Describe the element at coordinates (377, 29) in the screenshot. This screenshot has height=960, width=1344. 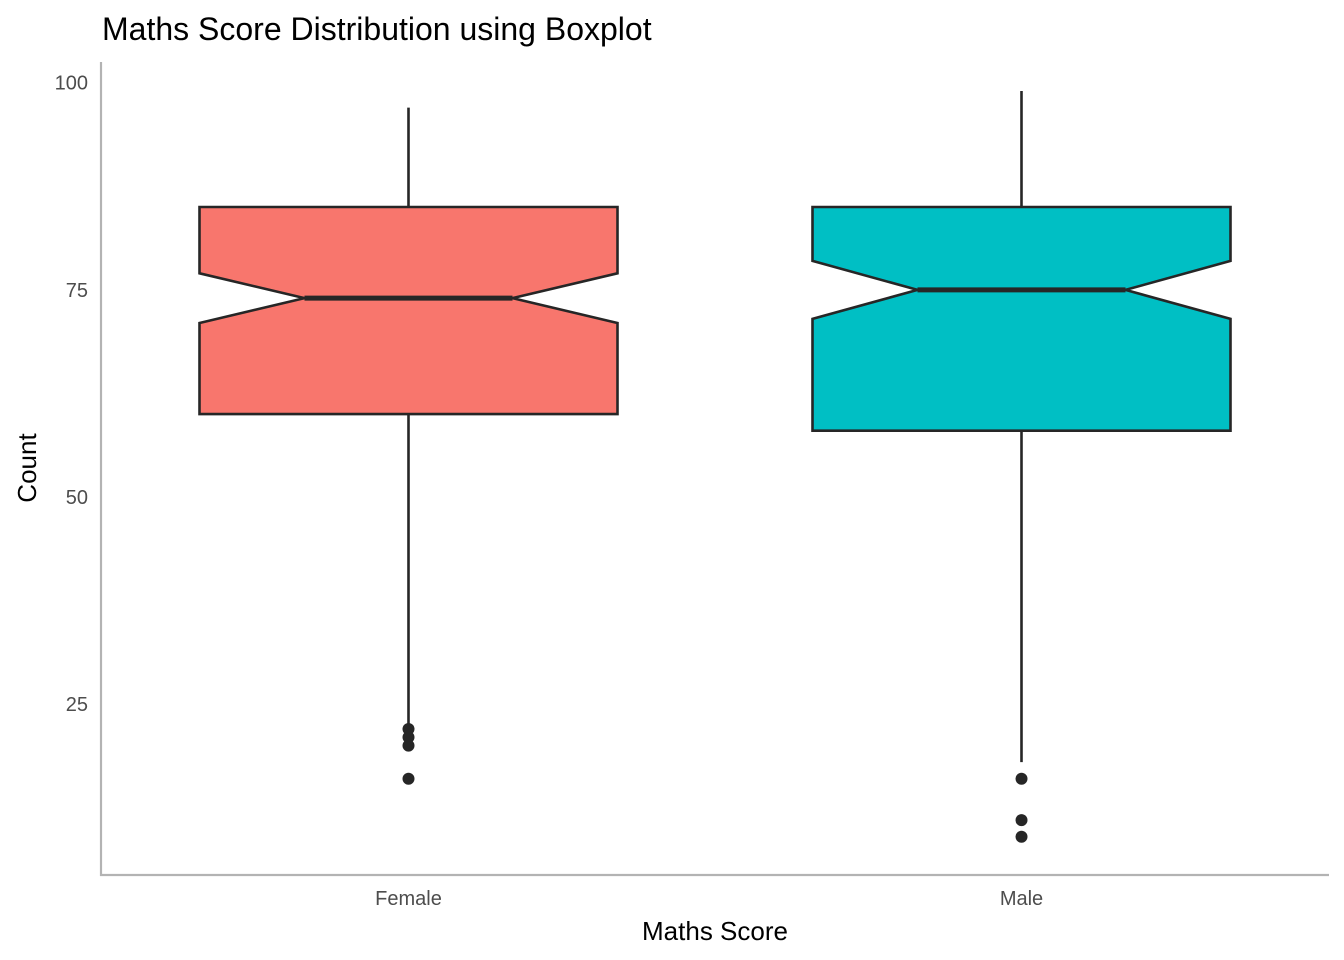
I see `chart-title: Maths Score Distribution using Boxplot` at that location.